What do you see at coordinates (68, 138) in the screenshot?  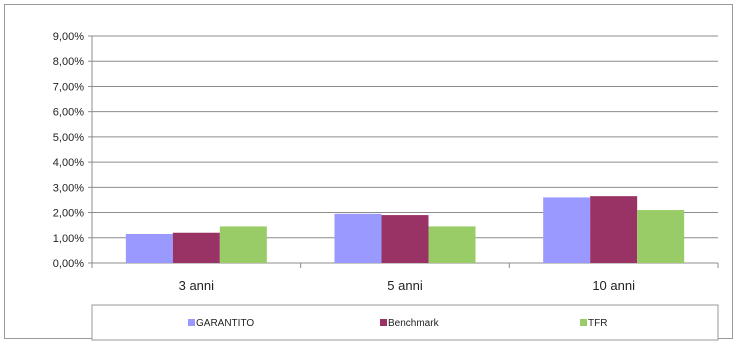 I see `y-tick-label: 5,00%` at bounding box center [68, 138].